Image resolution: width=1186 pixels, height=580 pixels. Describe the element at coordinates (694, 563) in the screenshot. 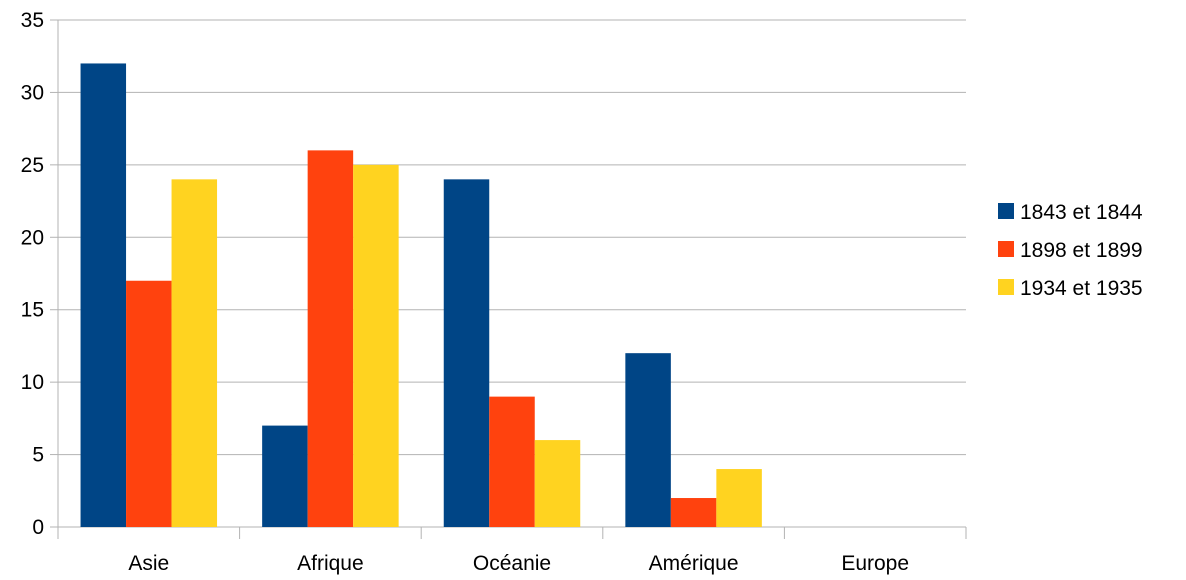

I see `x-tick-label: Amérique` at that location.